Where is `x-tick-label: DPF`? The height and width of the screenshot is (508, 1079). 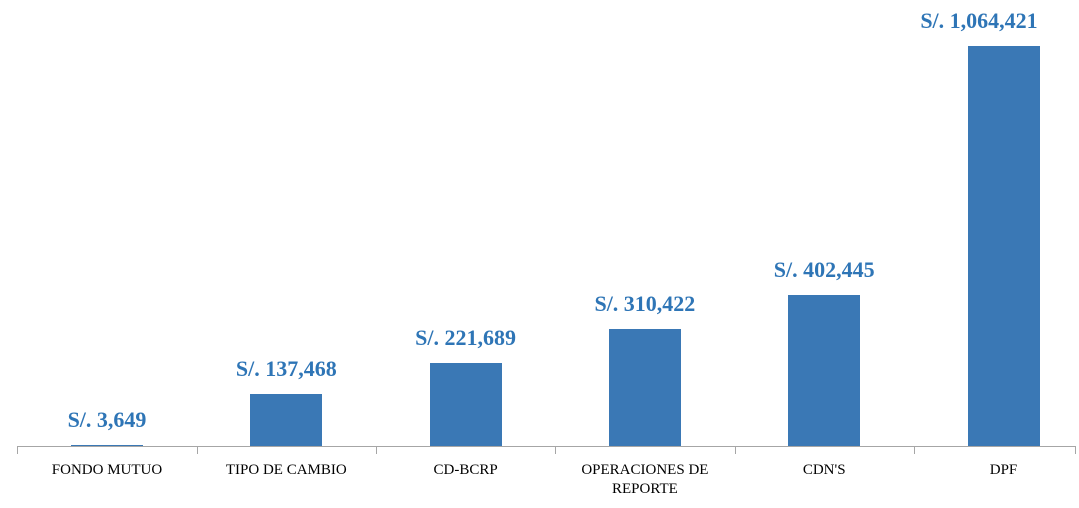
x-tick-label: DPF is located at coordinates (1003, 470).